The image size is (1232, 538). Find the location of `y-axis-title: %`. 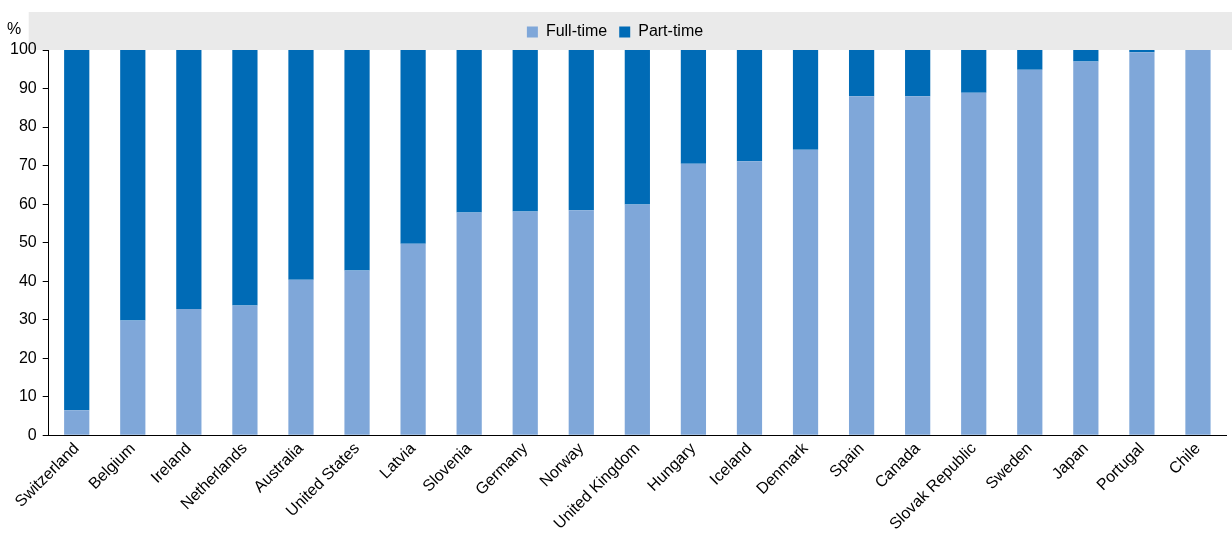

y-axis-title: % is located at coordinates (14, 29).